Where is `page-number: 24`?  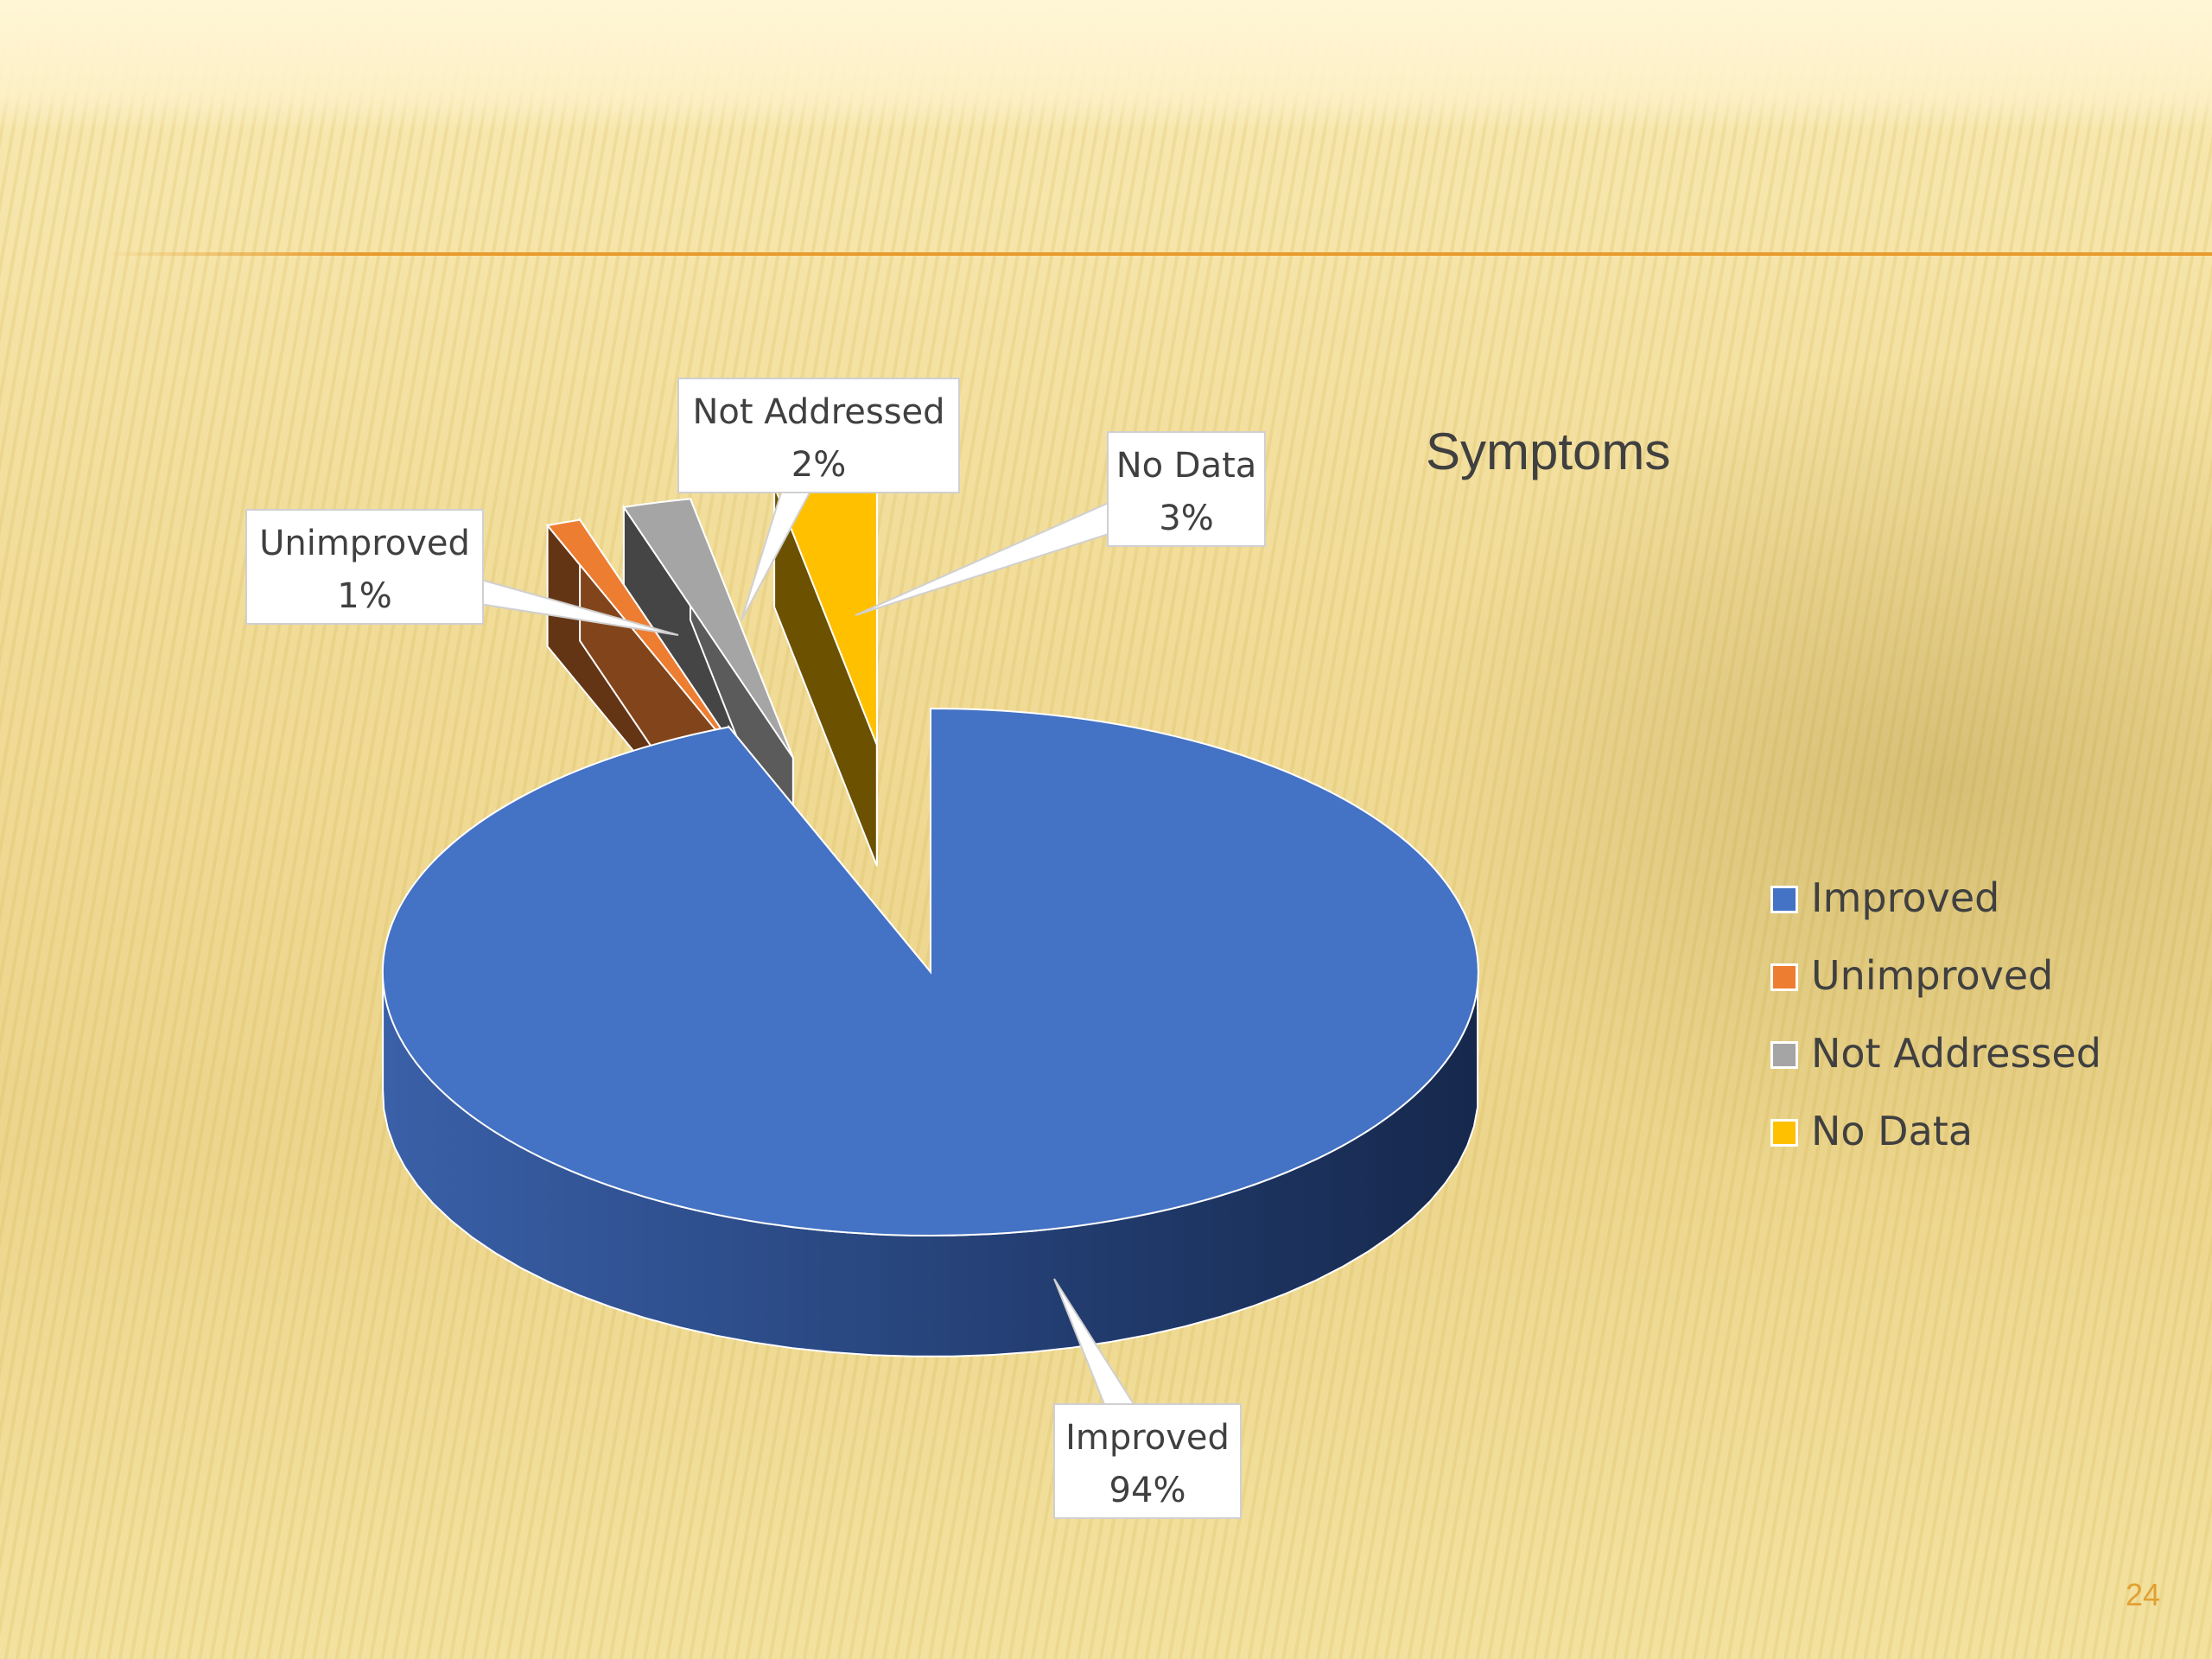 page-number: 24 is located at coordinates (2142, 1594).